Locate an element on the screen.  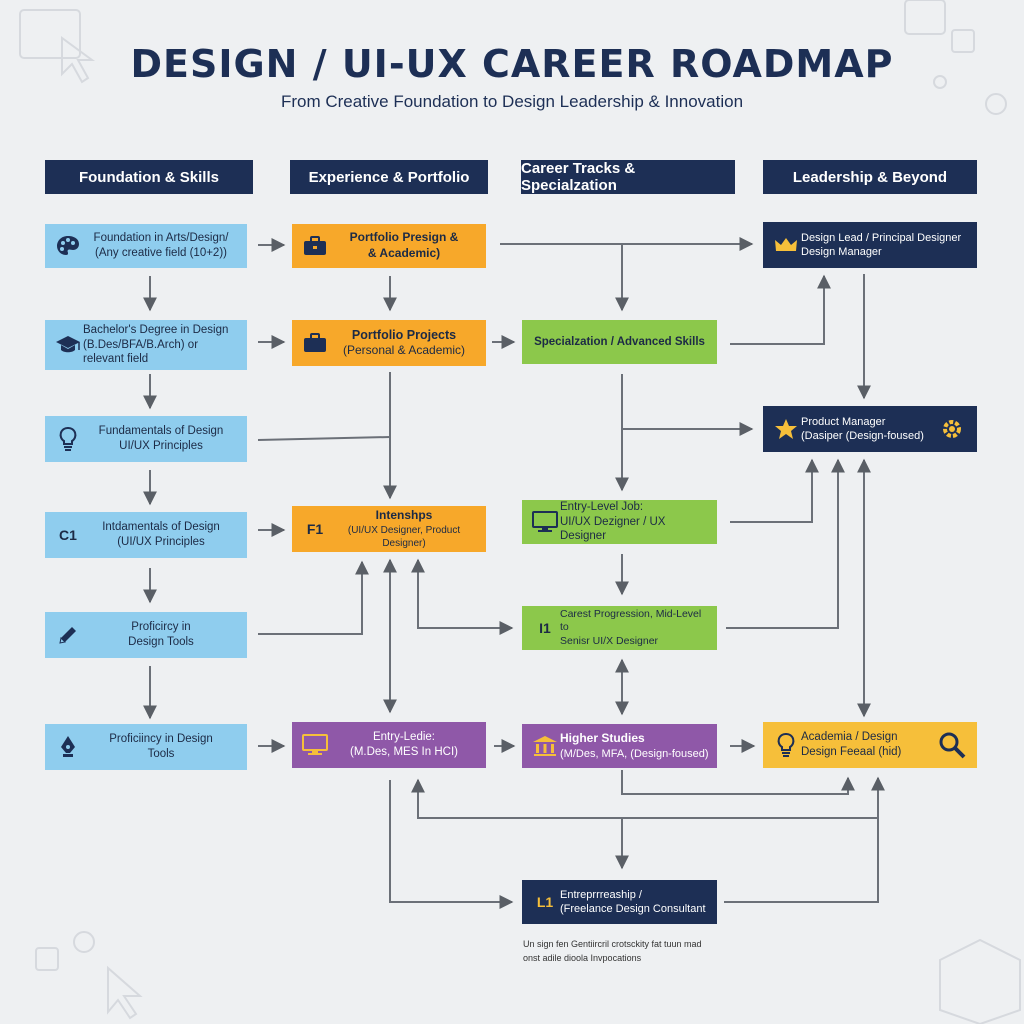
node-higher-studies-text: (M/Des, MFA, (Design-foused) is located at coordinates (634, 753).